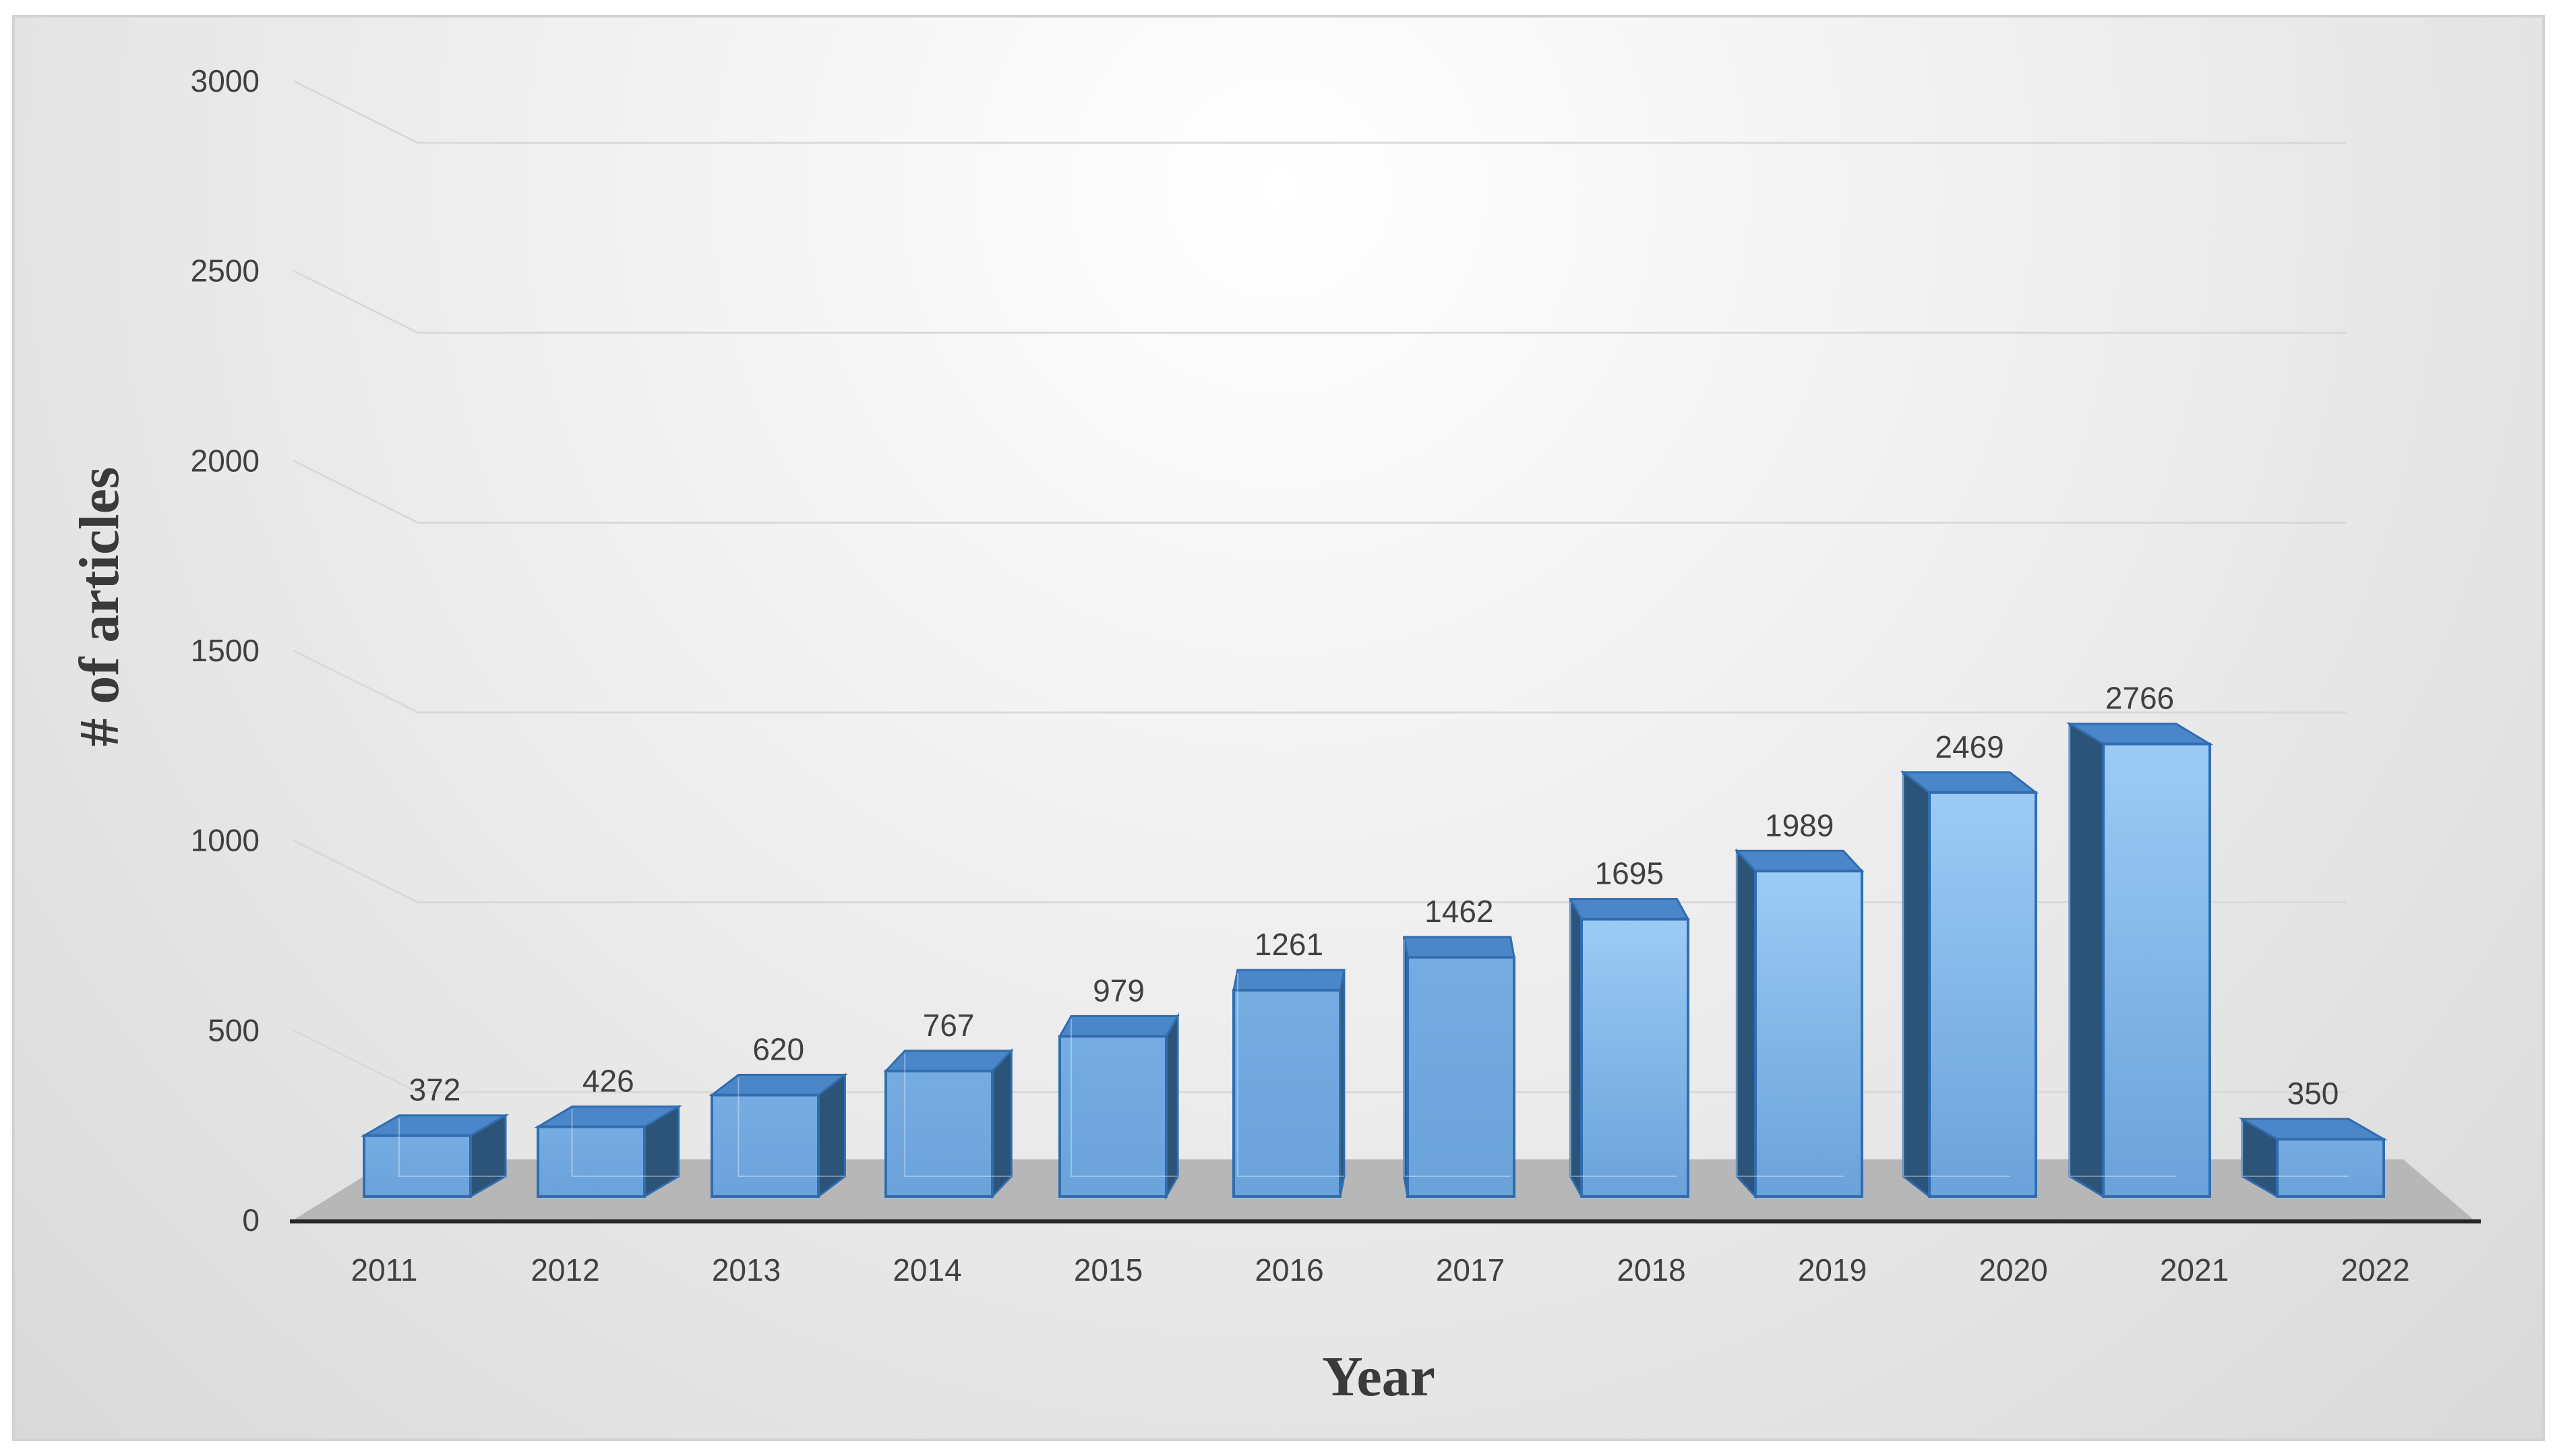 The image size is (2557, 1456). I want to click on data-label: 2766, so click(2139, 698).